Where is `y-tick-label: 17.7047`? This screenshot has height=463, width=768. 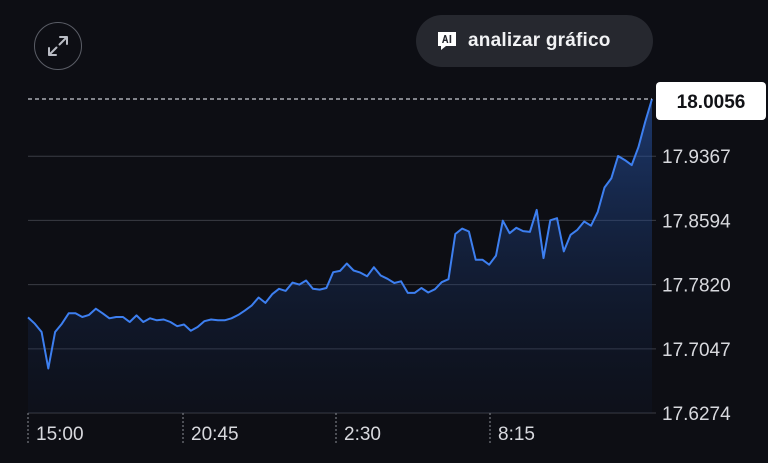 y-tick-label: 17.7047 is located at coordinates (696, 350).